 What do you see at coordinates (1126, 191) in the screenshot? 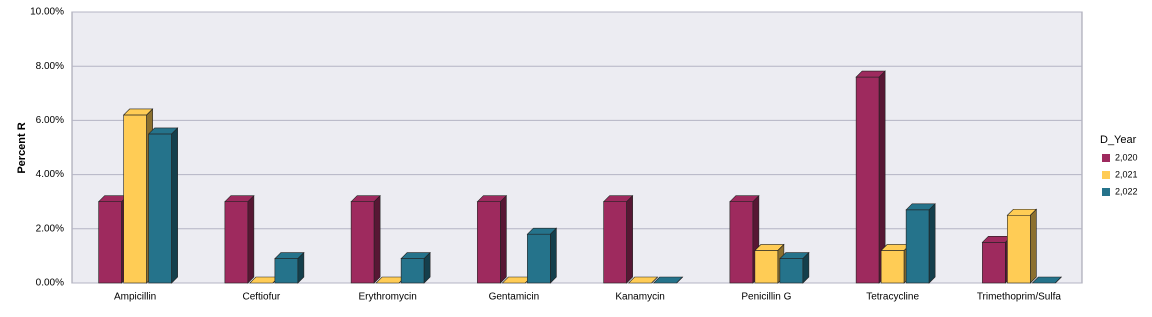
I see `legend-label: 2,022` at bounding box center [1126, 191].